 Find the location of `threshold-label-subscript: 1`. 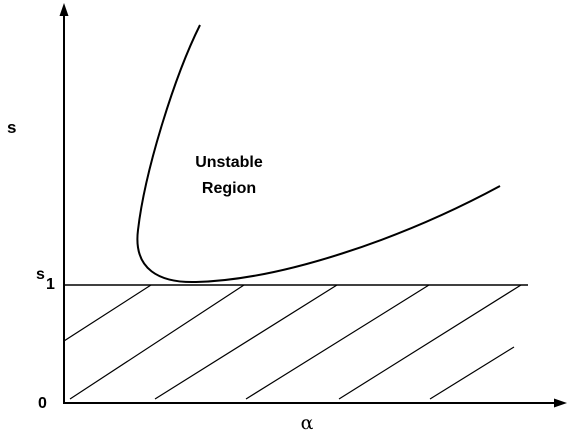

threshold-label-subscript: 1 is located at coordinates (50, 284).